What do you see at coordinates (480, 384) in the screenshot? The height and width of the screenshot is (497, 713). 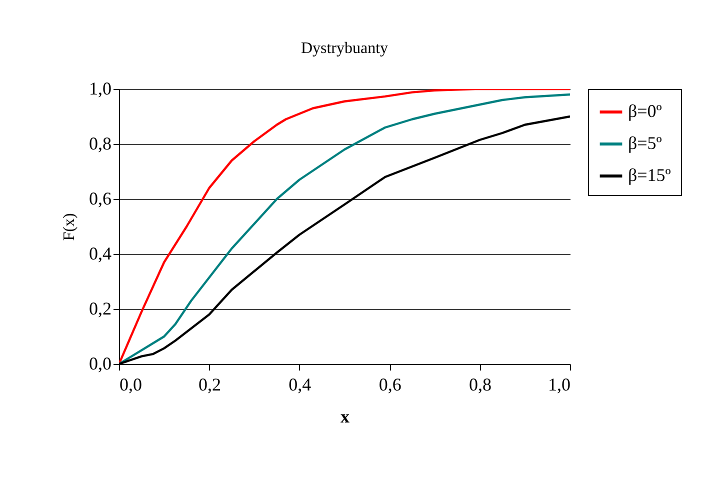 I see `x-tick-label: 0,8` at bounding box center [480, 384].